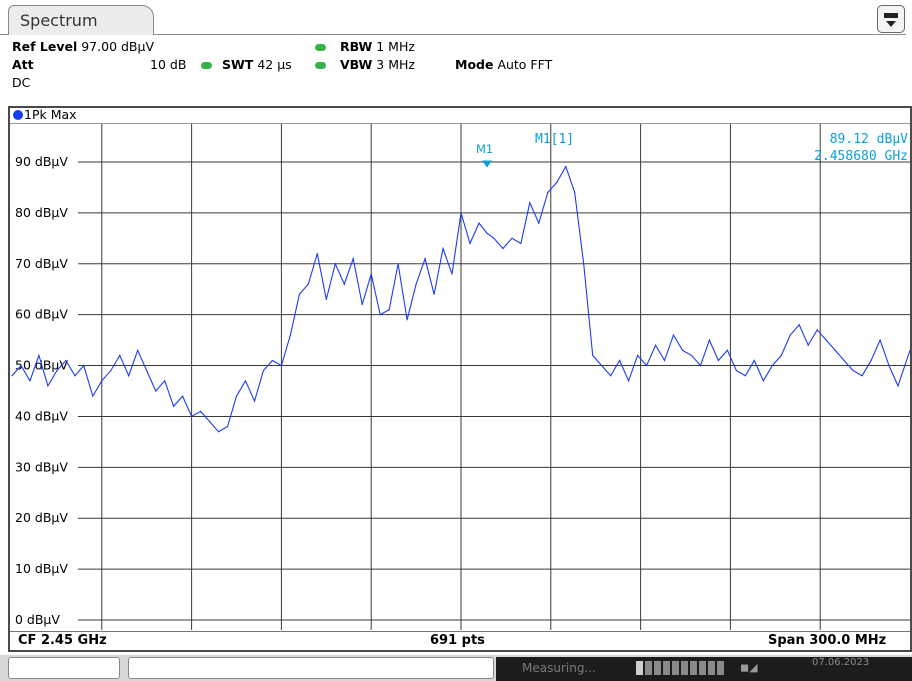 This screenshot has height=681, width=912. What do you see at coordinates (356, 46) in the screenshot?
I see `rbw-label: RBW` at bounding box center [356, 46].